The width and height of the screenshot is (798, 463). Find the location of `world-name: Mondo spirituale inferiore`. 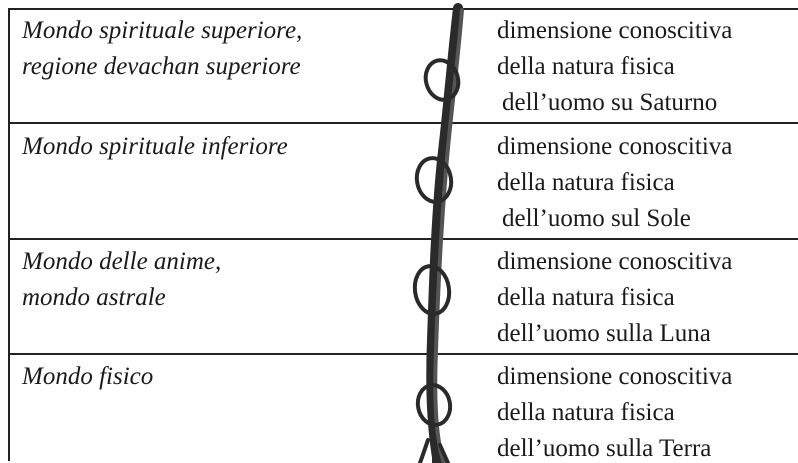

world-name: Mondo spirituale inferiore is located at coordinates (155, 146).